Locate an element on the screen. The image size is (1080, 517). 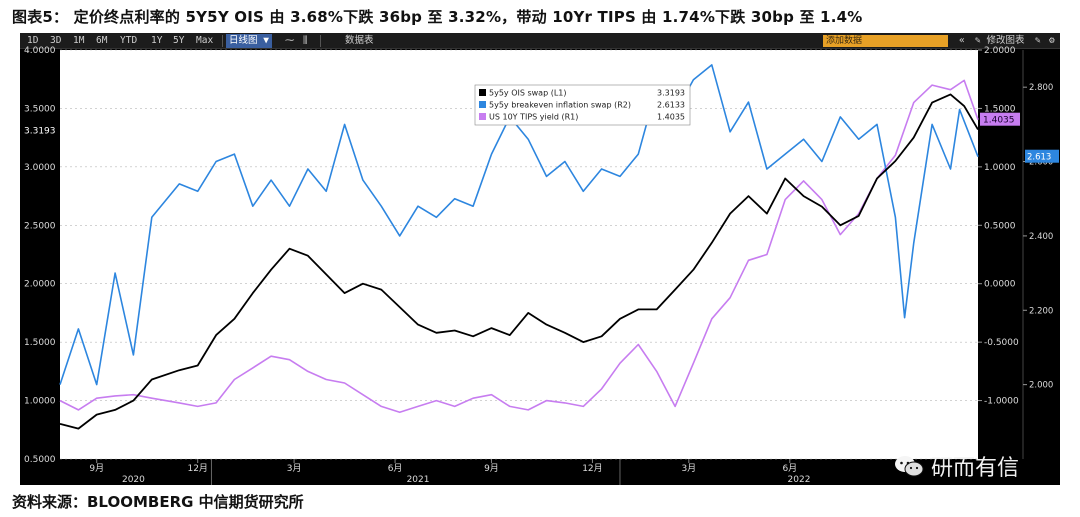
left-last-value-tag: 3.3193 is located at coordinates (40, 131).